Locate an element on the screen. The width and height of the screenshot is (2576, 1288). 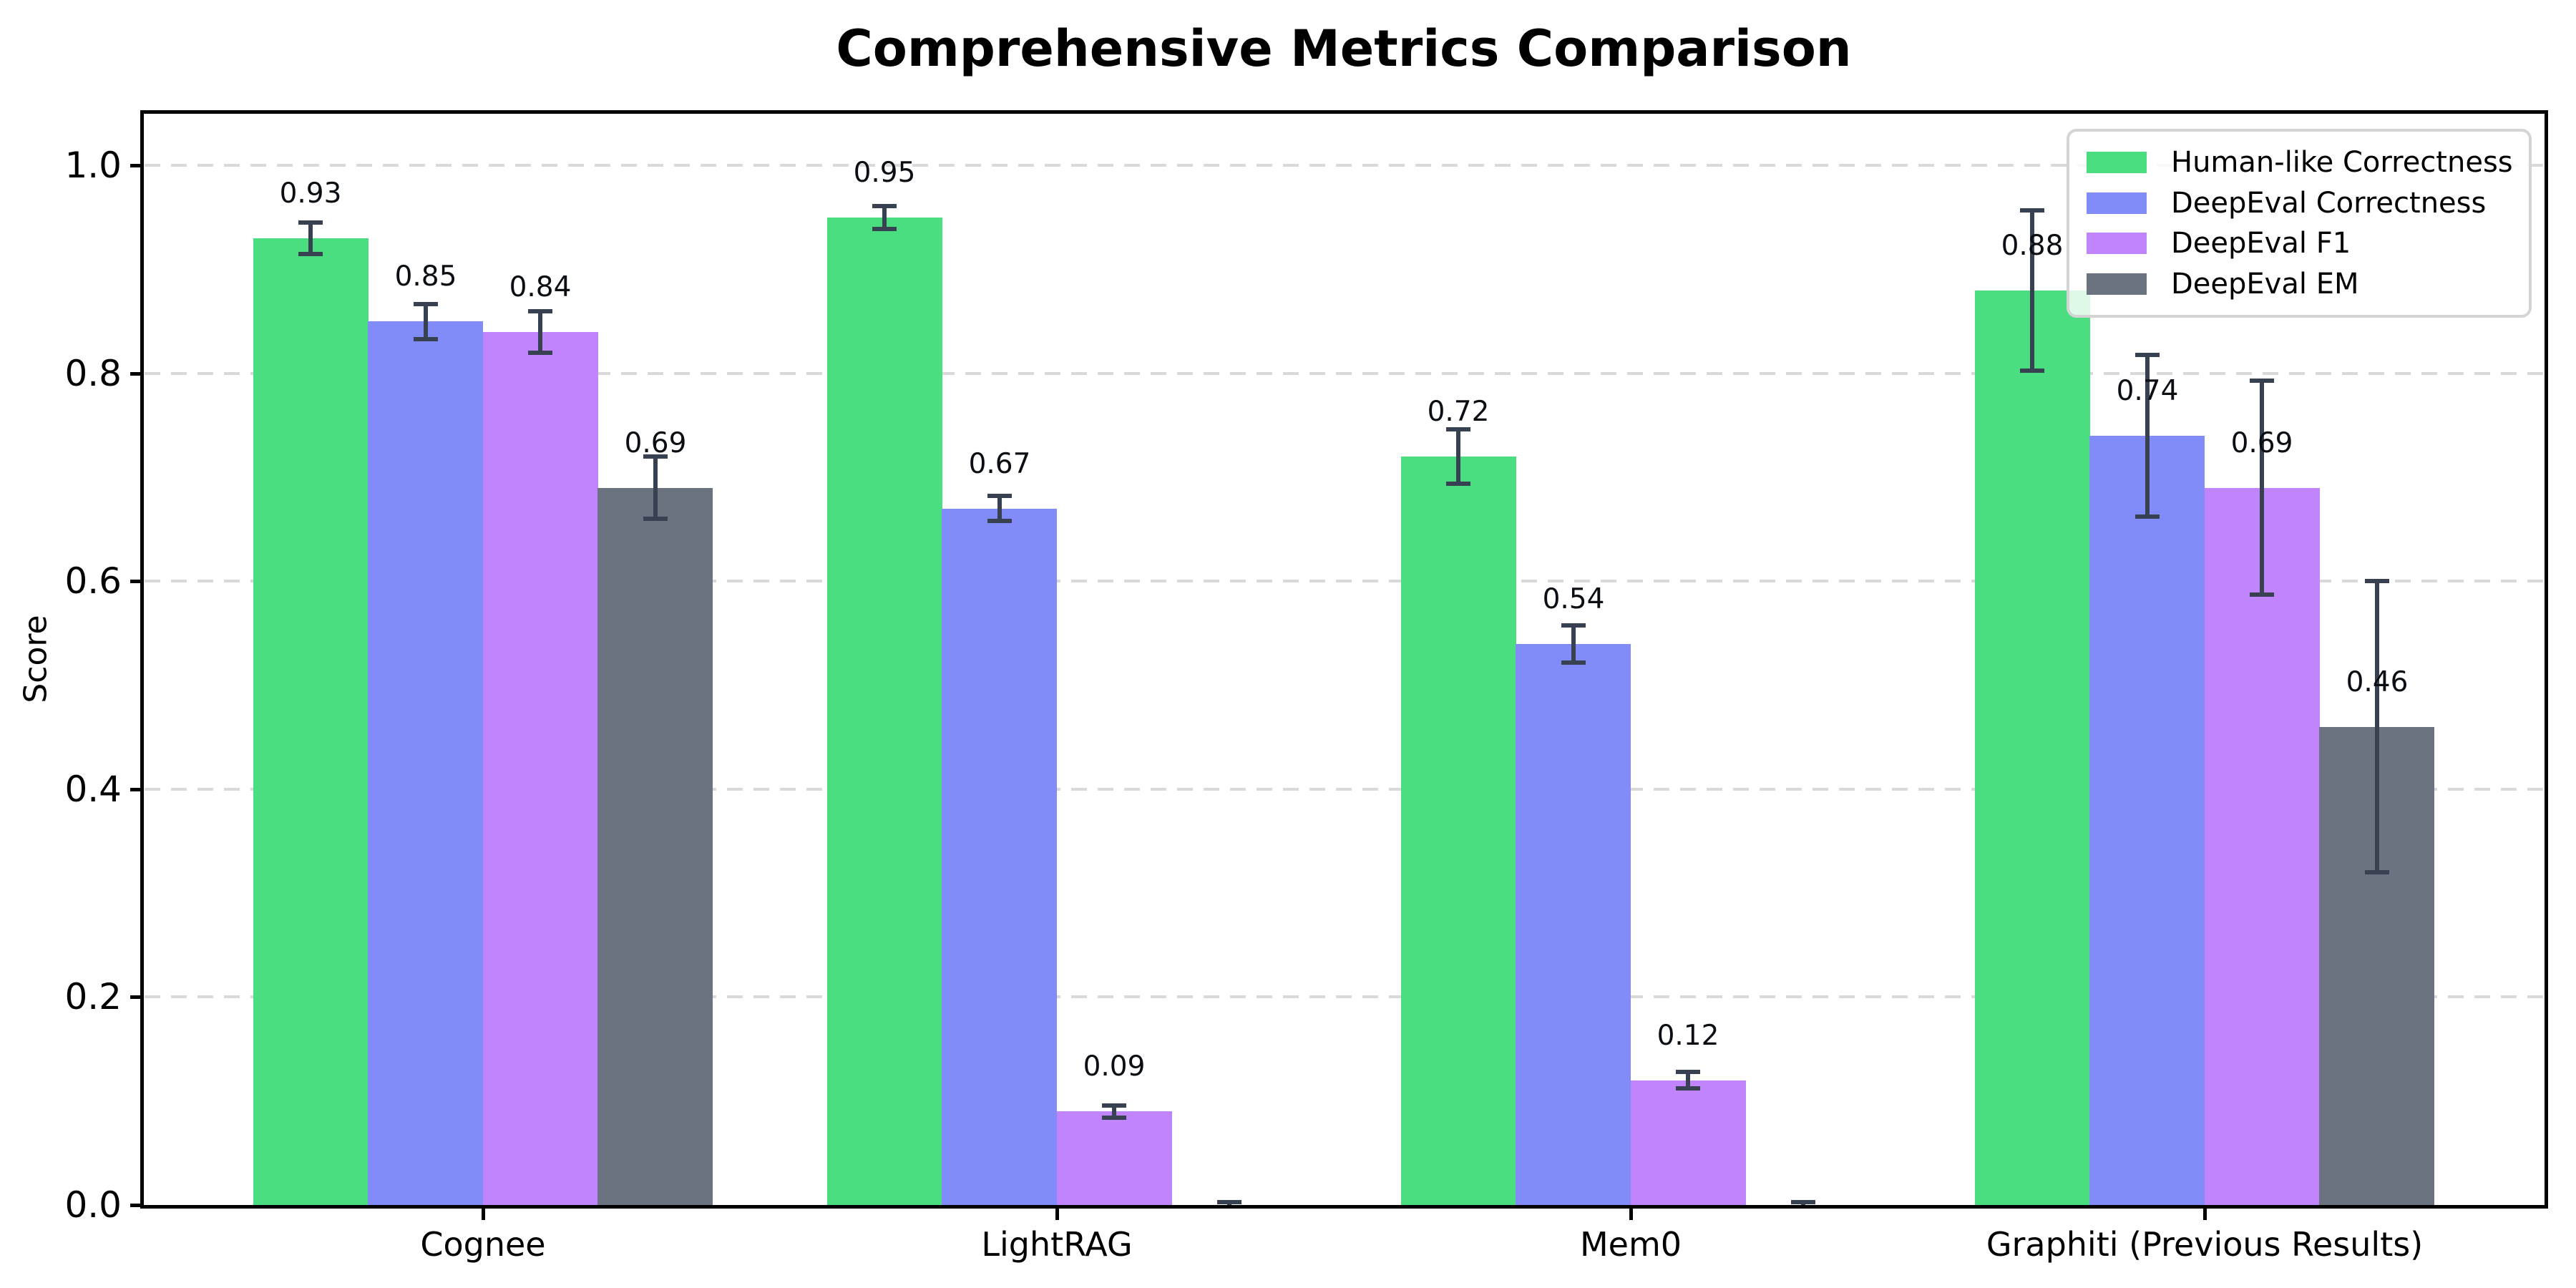
bar-value-label: 0.12 is located at coordinates (1688, 1036).